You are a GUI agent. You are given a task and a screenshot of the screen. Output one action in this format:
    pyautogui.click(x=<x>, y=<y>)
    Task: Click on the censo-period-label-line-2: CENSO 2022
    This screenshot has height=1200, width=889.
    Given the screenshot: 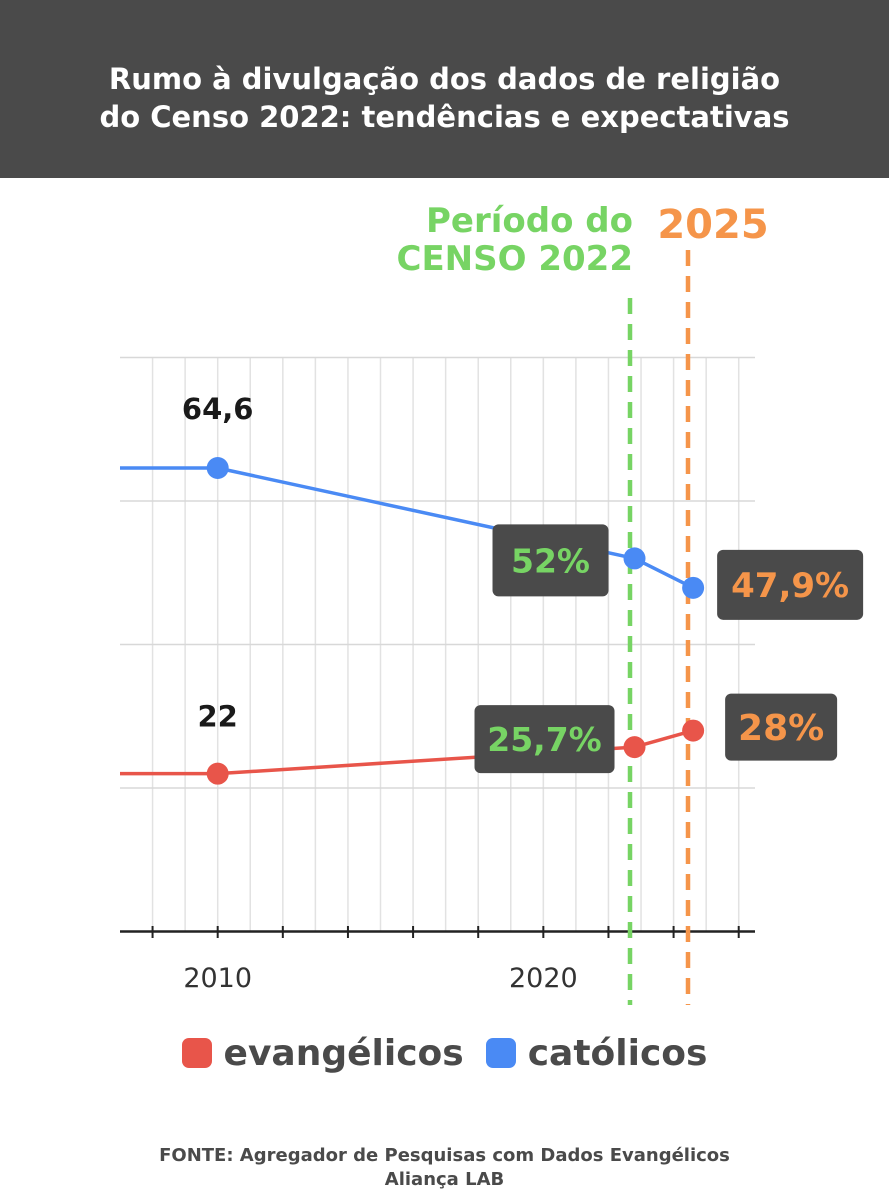 What is the action you would take?
    pyautogui.click(x=515, y=259)
    